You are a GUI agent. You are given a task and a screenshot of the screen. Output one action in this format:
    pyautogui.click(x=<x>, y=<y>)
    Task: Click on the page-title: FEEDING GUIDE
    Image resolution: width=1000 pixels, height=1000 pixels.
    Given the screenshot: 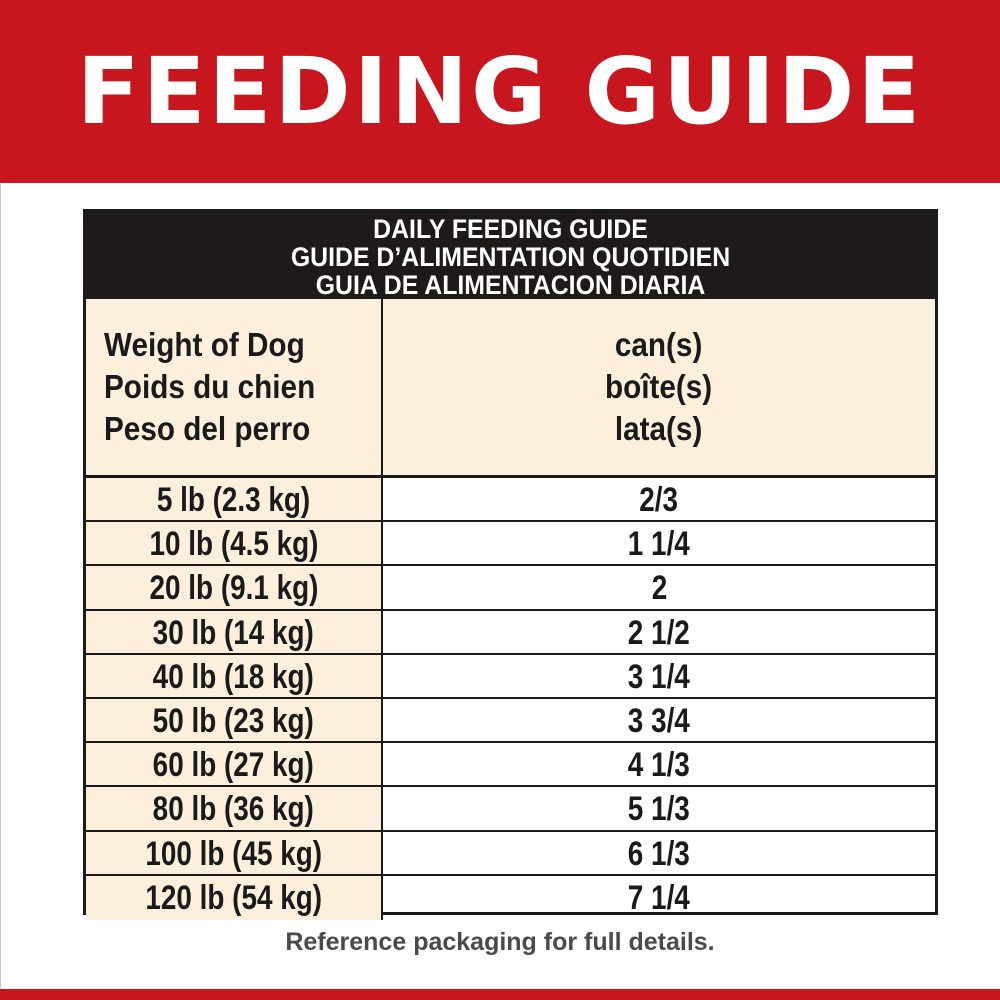 What is the action you would take?
    pyautogui.click(x=500, y=91)
    